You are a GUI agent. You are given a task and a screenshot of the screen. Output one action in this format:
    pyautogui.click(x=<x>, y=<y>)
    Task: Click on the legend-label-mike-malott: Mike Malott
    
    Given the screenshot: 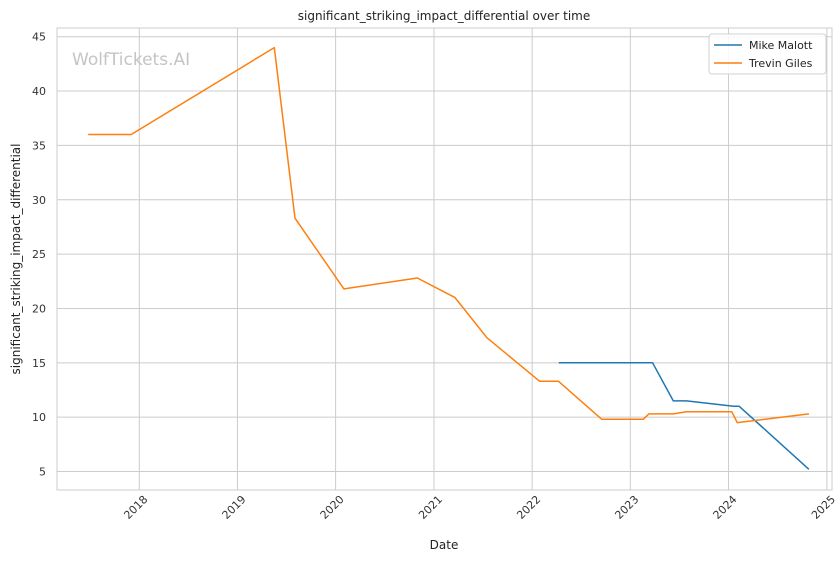 What is the action you would take?
    pyautogui.click(x=781, y=45)
    